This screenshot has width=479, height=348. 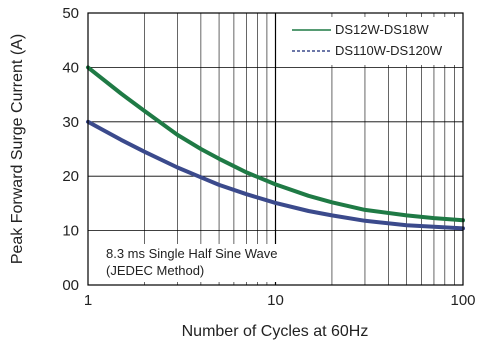 I want to click on y-tick-label: 00, so click(x=70, y=285).